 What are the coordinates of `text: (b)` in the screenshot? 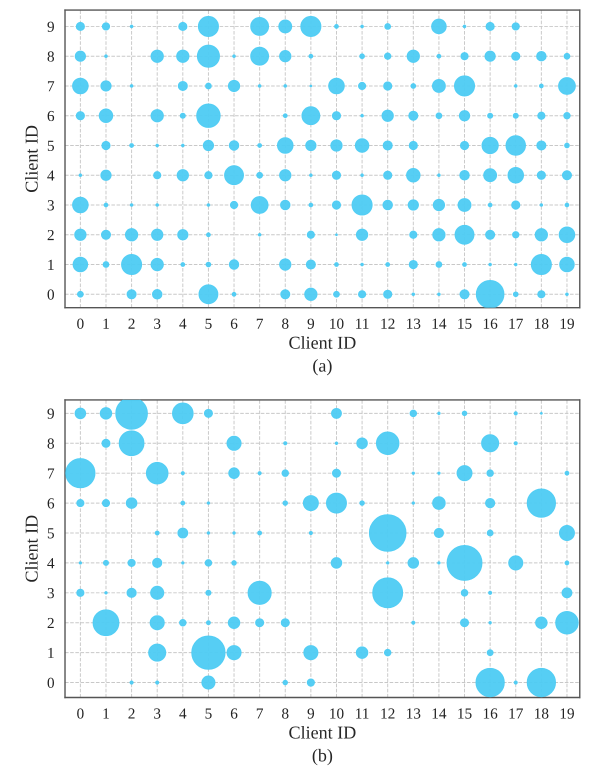 It's located at (322, 757).